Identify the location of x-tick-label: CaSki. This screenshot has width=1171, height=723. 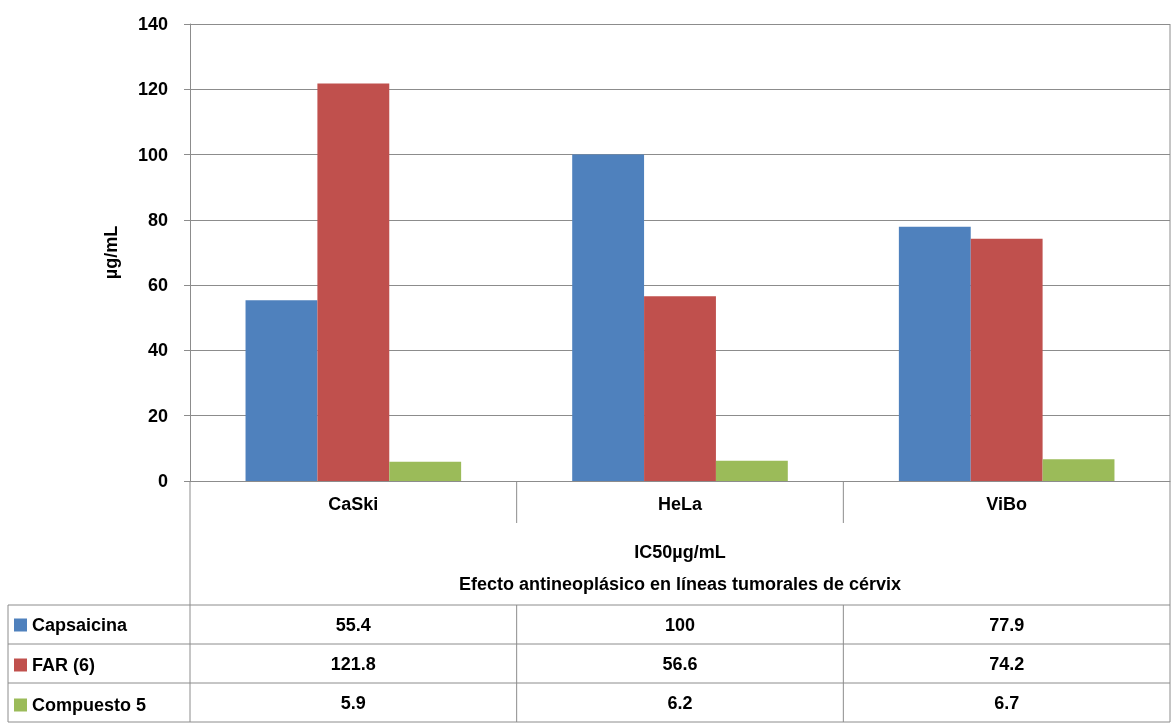
(353, 504).